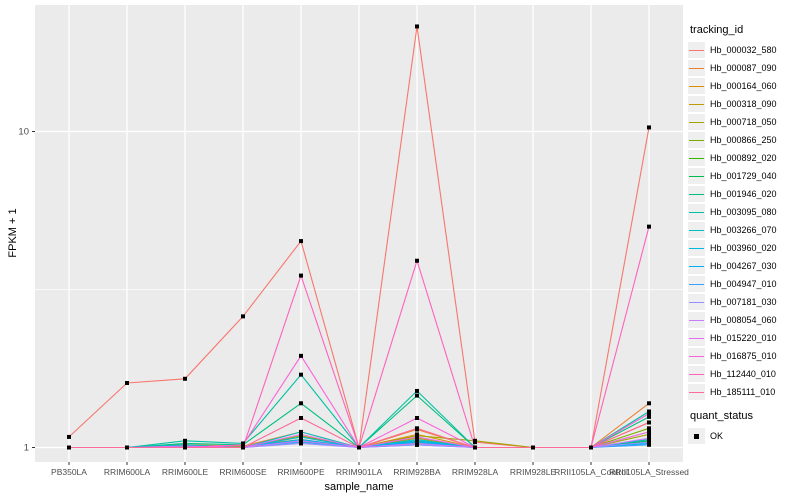 Image resolution: width=800 pixels, height=500 pixels. What do you see at coordinates (743, 248) in the screenshot?
I see `legend-item-label: Hb_003960_020` at bounding box center [743, 248].